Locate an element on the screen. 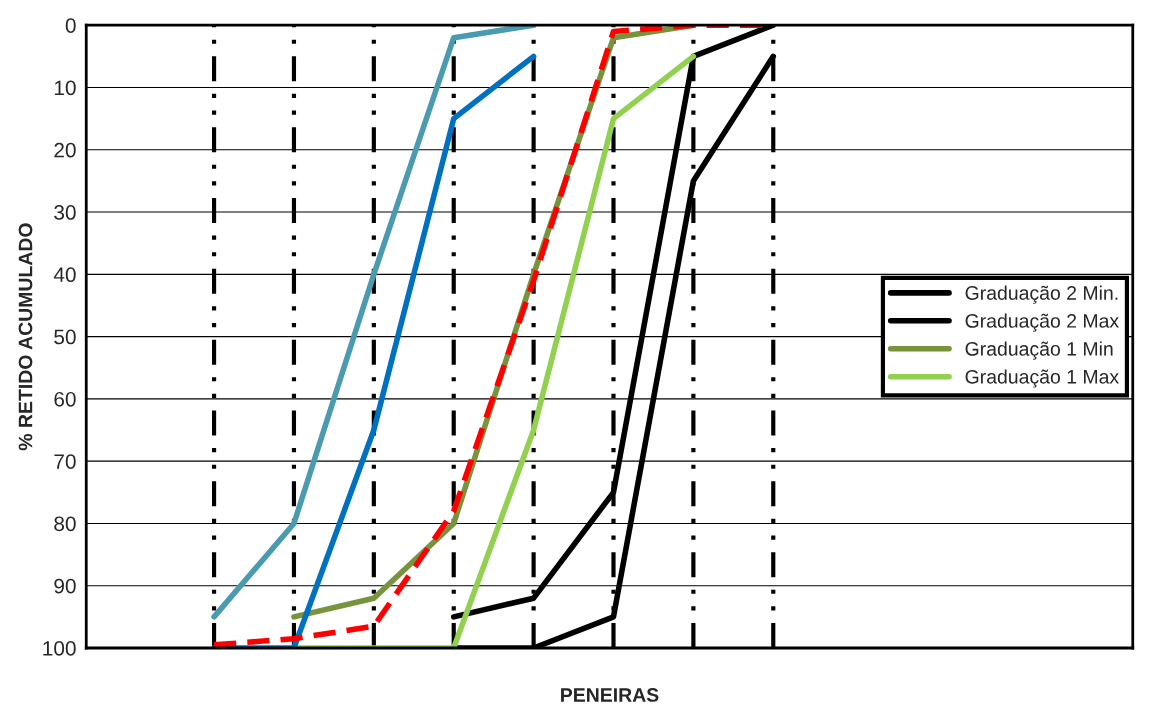 The height and width of the screenshot is (720, 1150). y-tick-label: 0 is located at coordinates (70, 25).